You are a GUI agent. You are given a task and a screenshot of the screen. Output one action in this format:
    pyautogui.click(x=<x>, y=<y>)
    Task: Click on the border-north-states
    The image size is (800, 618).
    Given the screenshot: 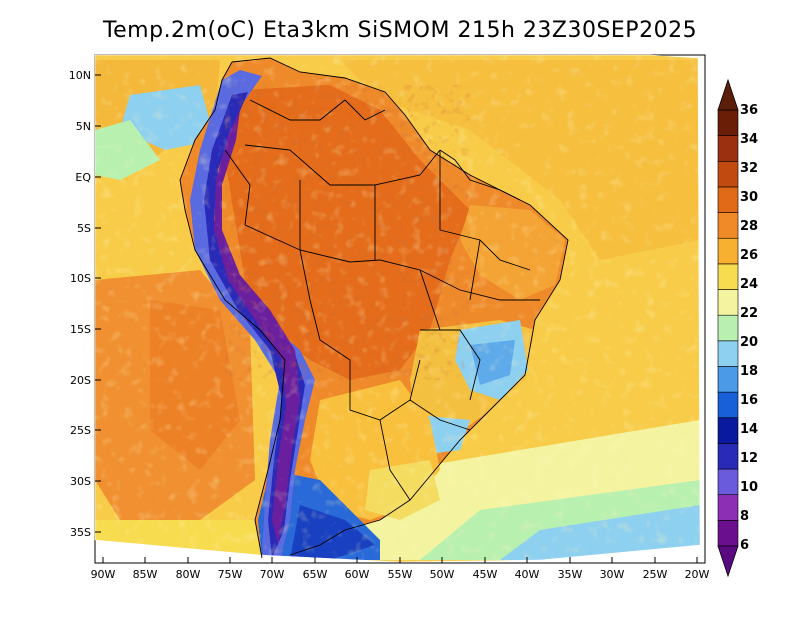 What is the action you would take?
    pyautogui.click(x=480, y=175)
    